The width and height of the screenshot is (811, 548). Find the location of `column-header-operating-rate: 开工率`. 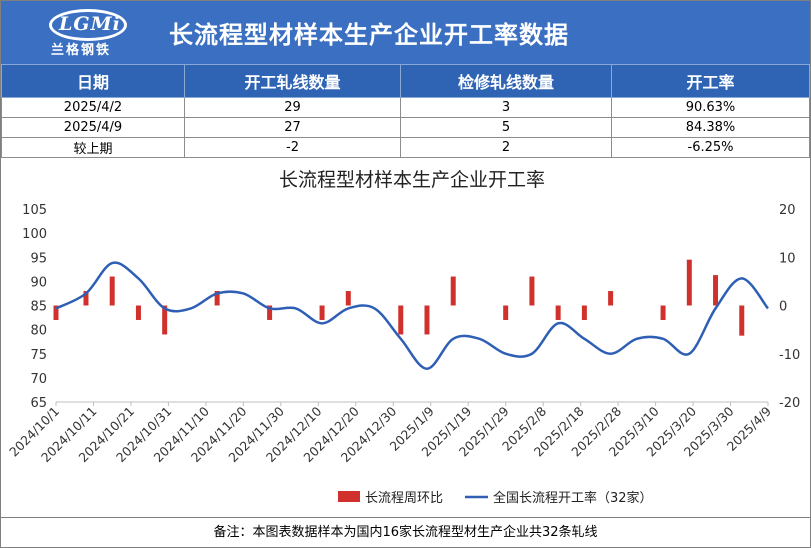

column-header-operating-rate: 开工率 is located at coordinates (710, 81).